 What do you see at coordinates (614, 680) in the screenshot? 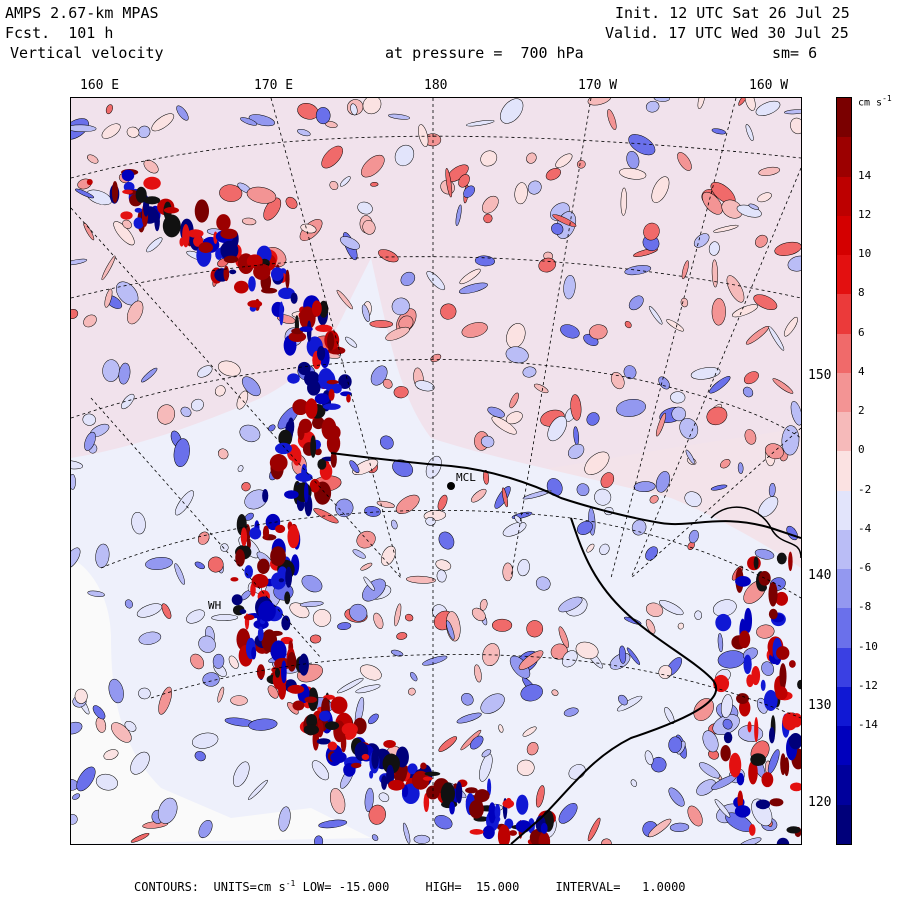
I see `grounding-line` at bounding box center [614, 680].